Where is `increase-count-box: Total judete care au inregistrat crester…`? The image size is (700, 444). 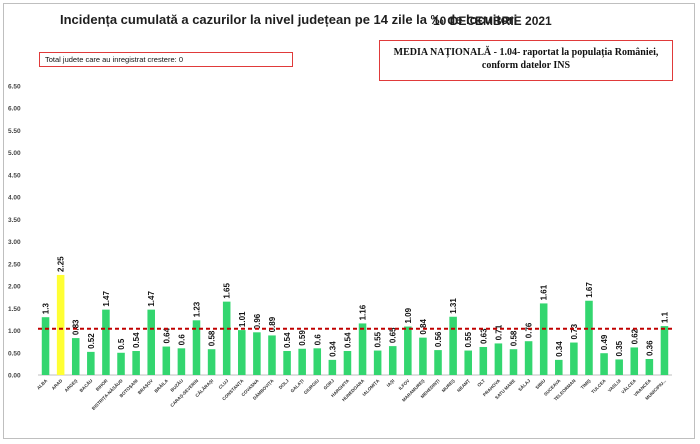 increase-count-box: Total judete care au inregistrat crester… is located at coordinates (166, 59).